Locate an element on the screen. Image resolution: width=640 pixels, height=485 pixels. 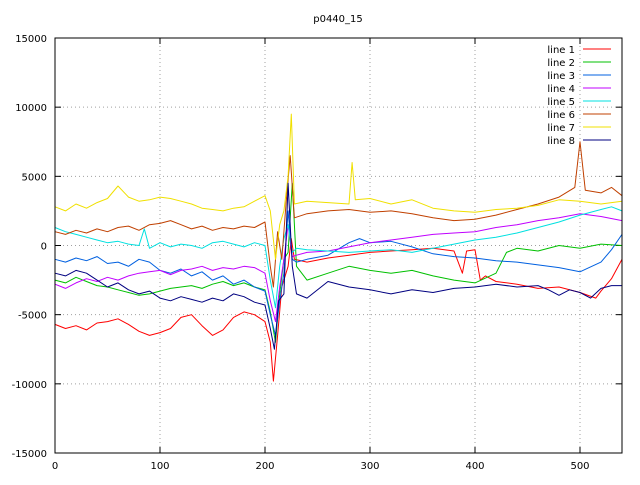
x-tick-label: 100 is located at coordinates (159, 466).